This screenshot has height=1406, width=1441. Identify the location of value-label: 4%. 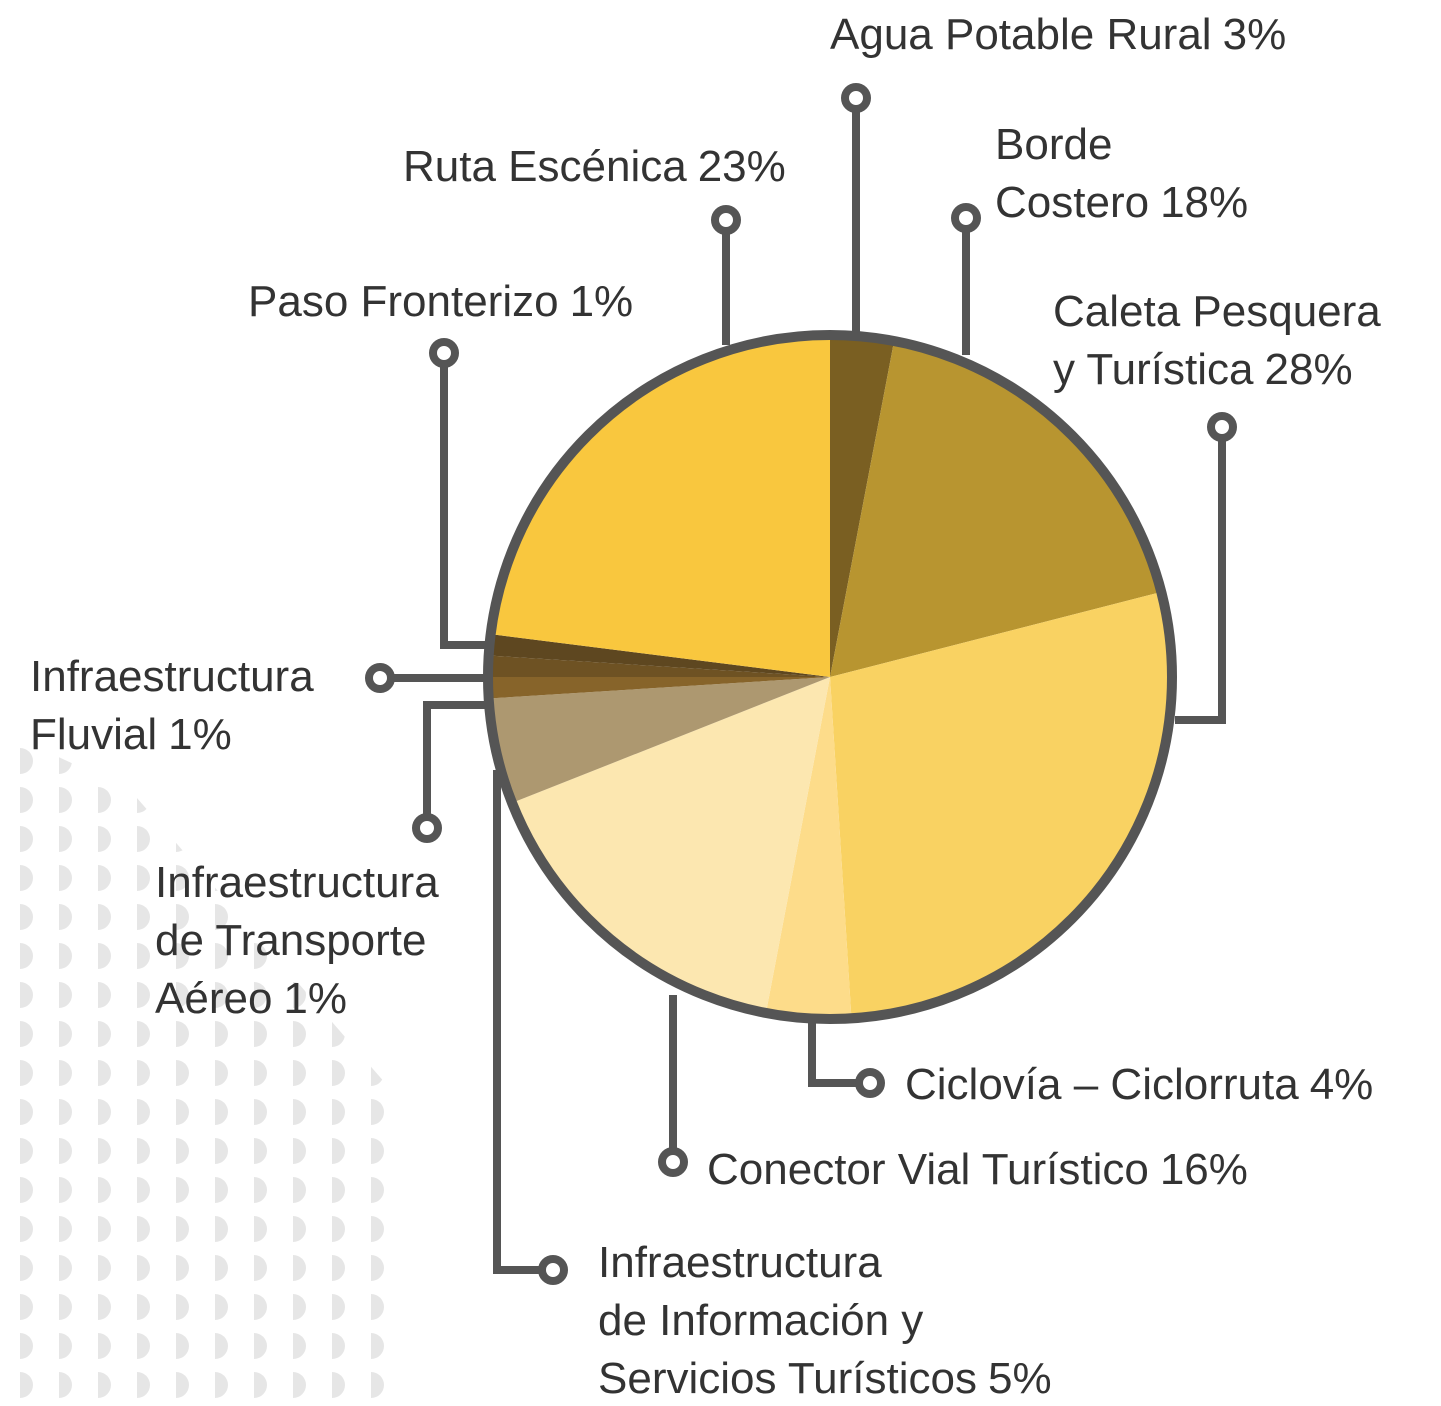
(1341, 1084).